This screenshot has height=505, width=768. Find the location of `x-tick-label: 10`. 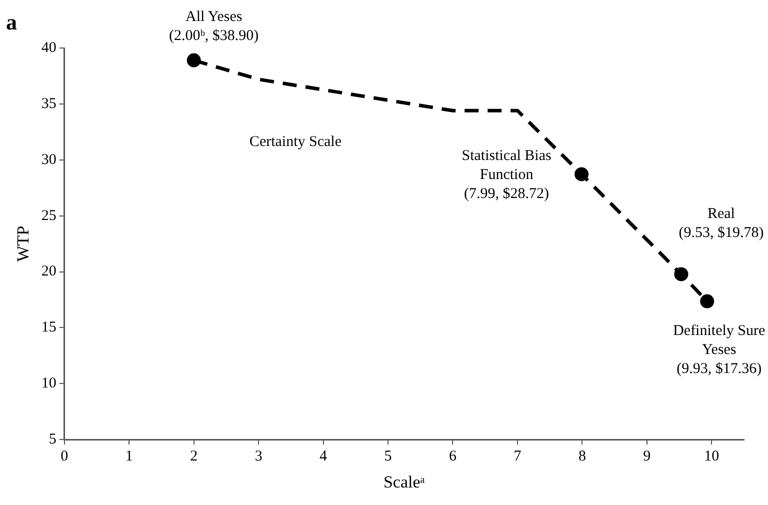

x-tick-label: 10 is located at coordinates (712, 456).